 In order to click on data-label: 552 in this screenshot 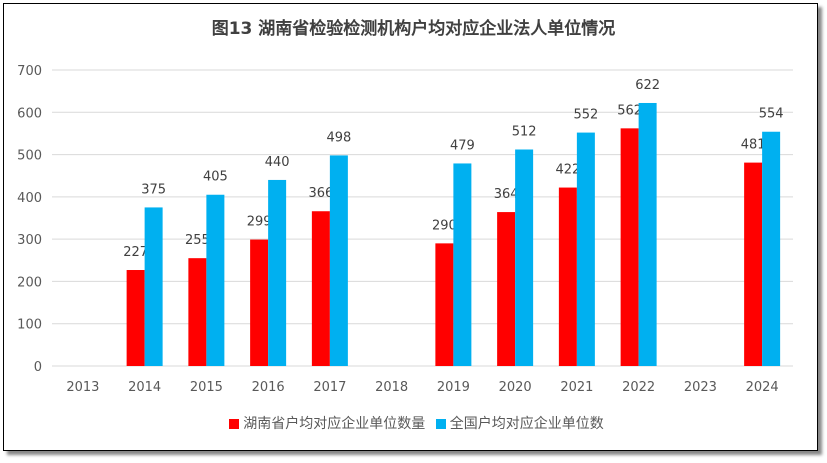, I will do `click(585, 115)`.